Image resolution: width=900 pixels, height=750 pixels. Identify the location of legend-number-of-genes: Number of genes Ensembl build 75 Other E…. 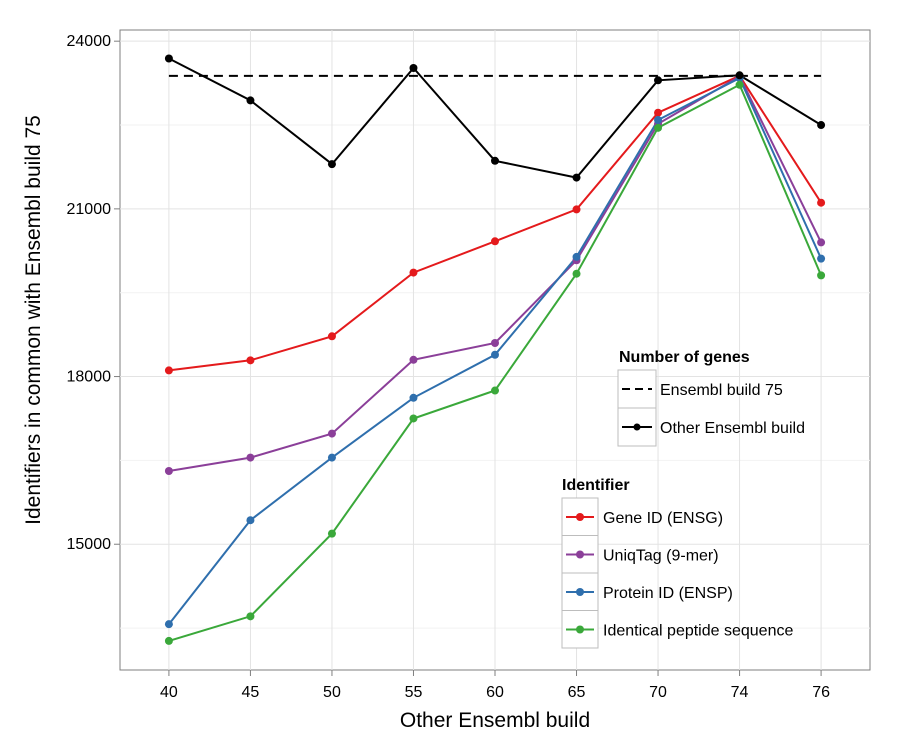
(711, 398).